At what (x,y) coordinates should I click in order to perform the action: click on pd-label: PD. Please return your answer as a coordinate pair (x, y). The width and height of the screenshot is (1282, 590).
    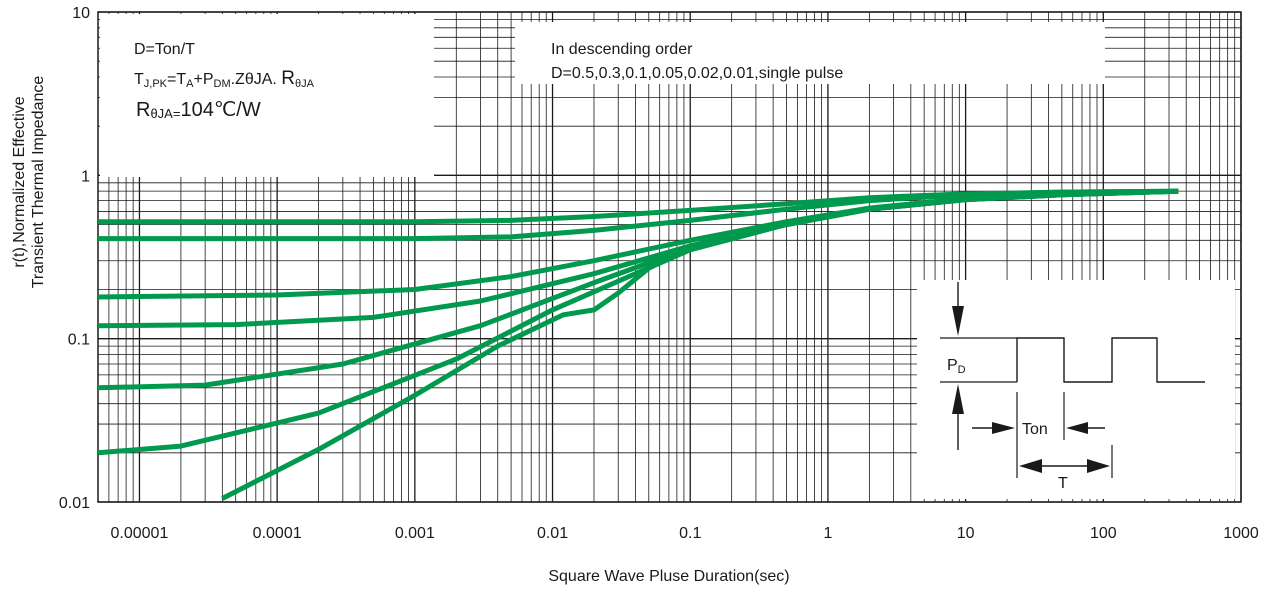
    Looking at the image, I should click on (956, 366).